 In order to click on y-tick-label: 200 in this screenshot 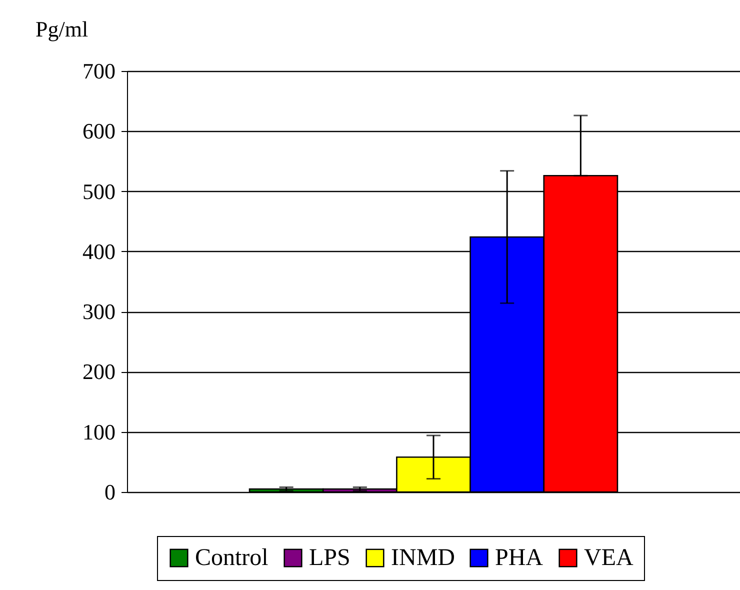, I will do `click(99, 371)`.